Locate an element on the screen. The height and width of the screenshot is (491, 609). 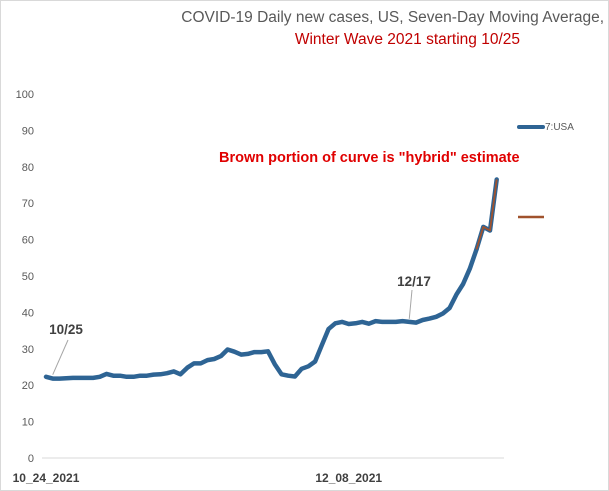
y-tick-label: 60 is located at coordinates (28, 241).